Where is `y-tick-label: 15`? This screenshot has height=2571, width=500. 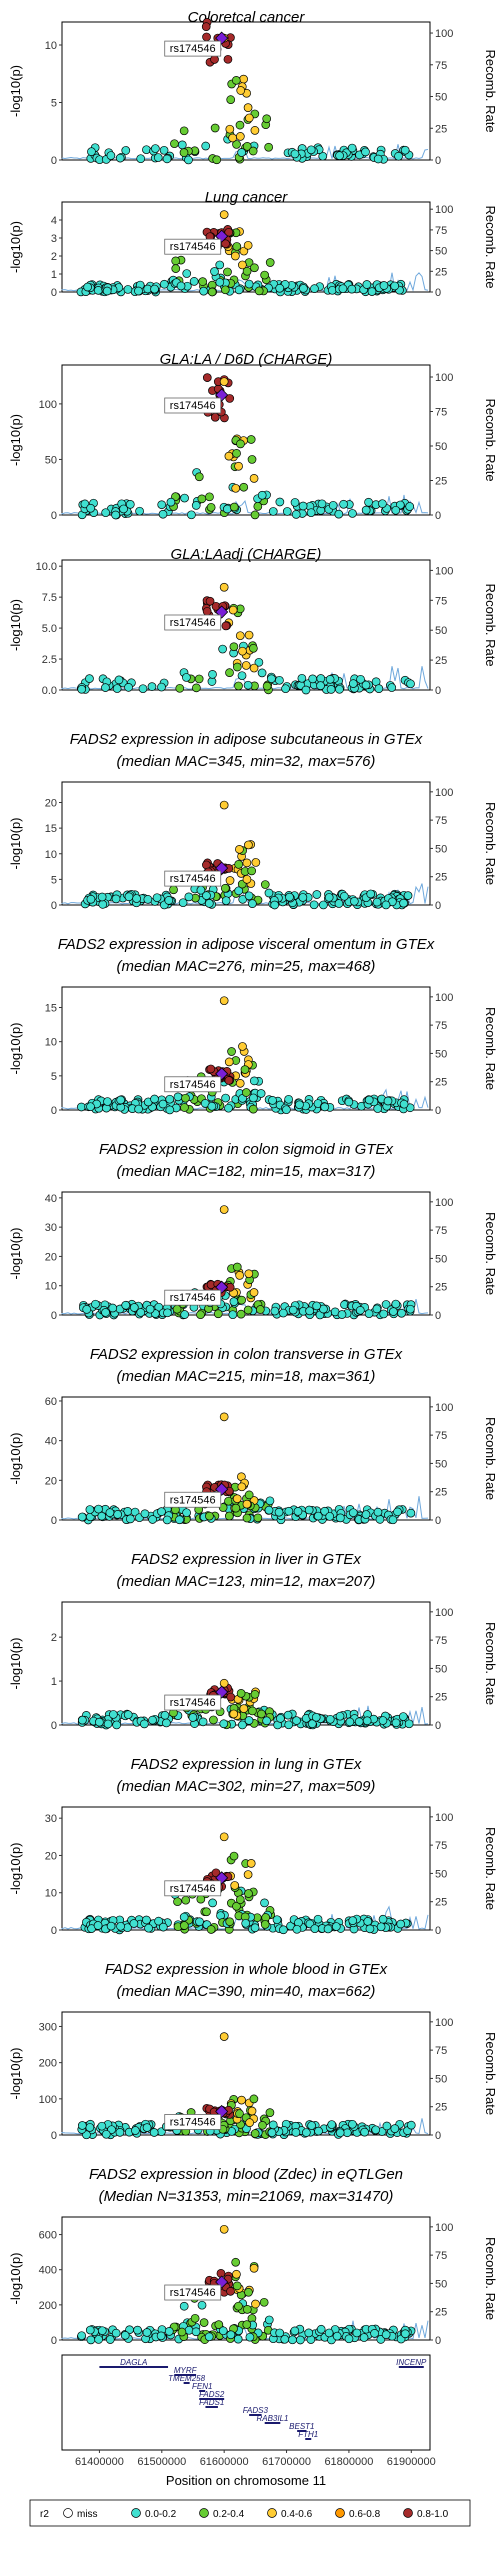 y-tick-label: 15 is located at coordinates (51, 829).